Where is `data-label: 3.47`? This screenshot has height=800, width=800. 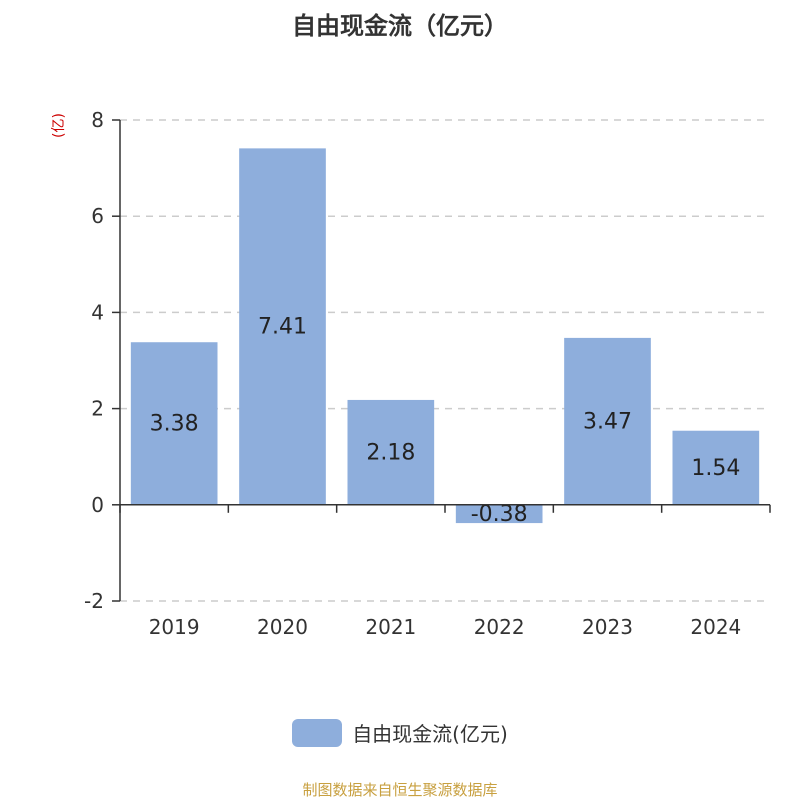
data-label: 3.47 is located at coordinates (607, 421).